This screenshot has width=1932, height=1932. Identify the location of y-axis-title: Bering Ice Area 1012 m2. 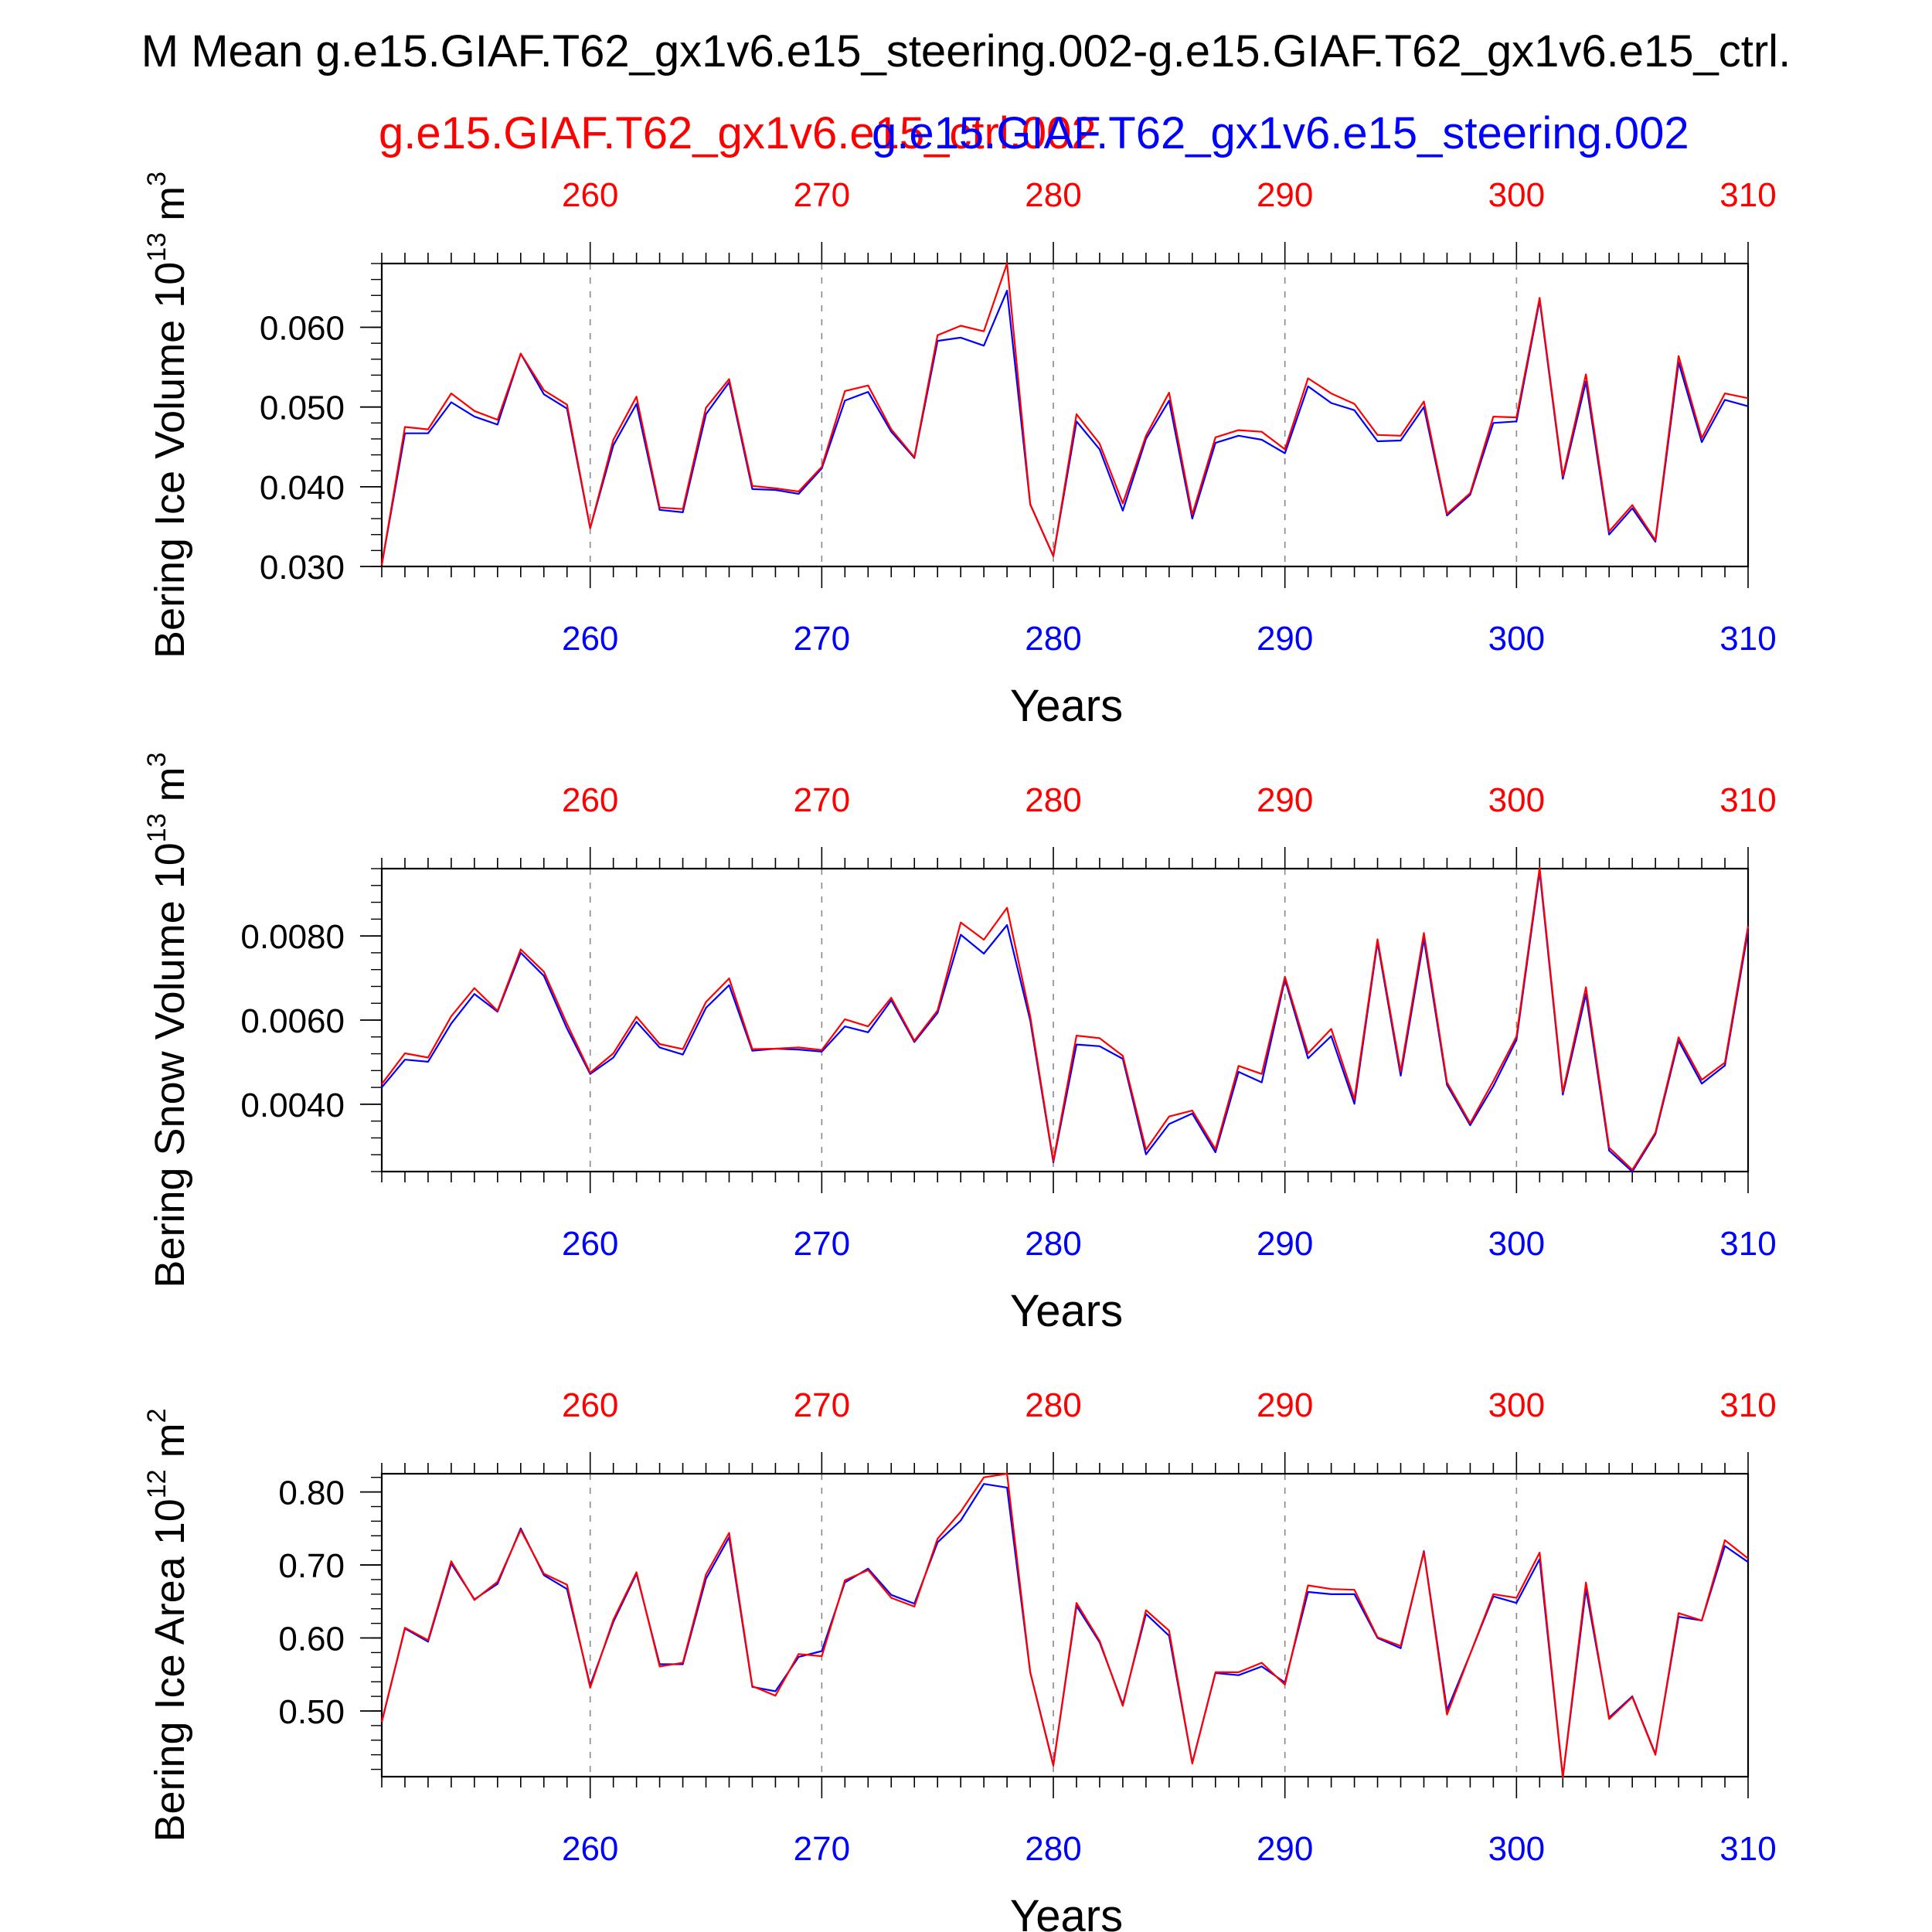
(168, 1625).